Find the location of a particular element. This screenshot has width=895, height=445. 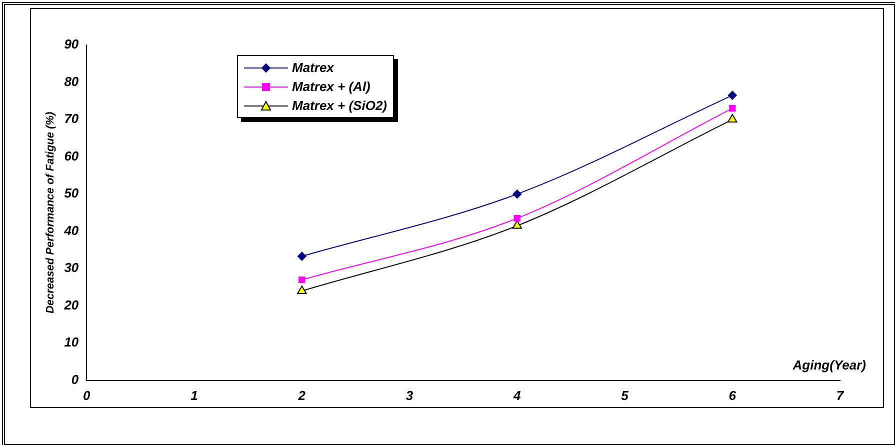

y-tick-label: 0 is located at coordinates (75, 379).